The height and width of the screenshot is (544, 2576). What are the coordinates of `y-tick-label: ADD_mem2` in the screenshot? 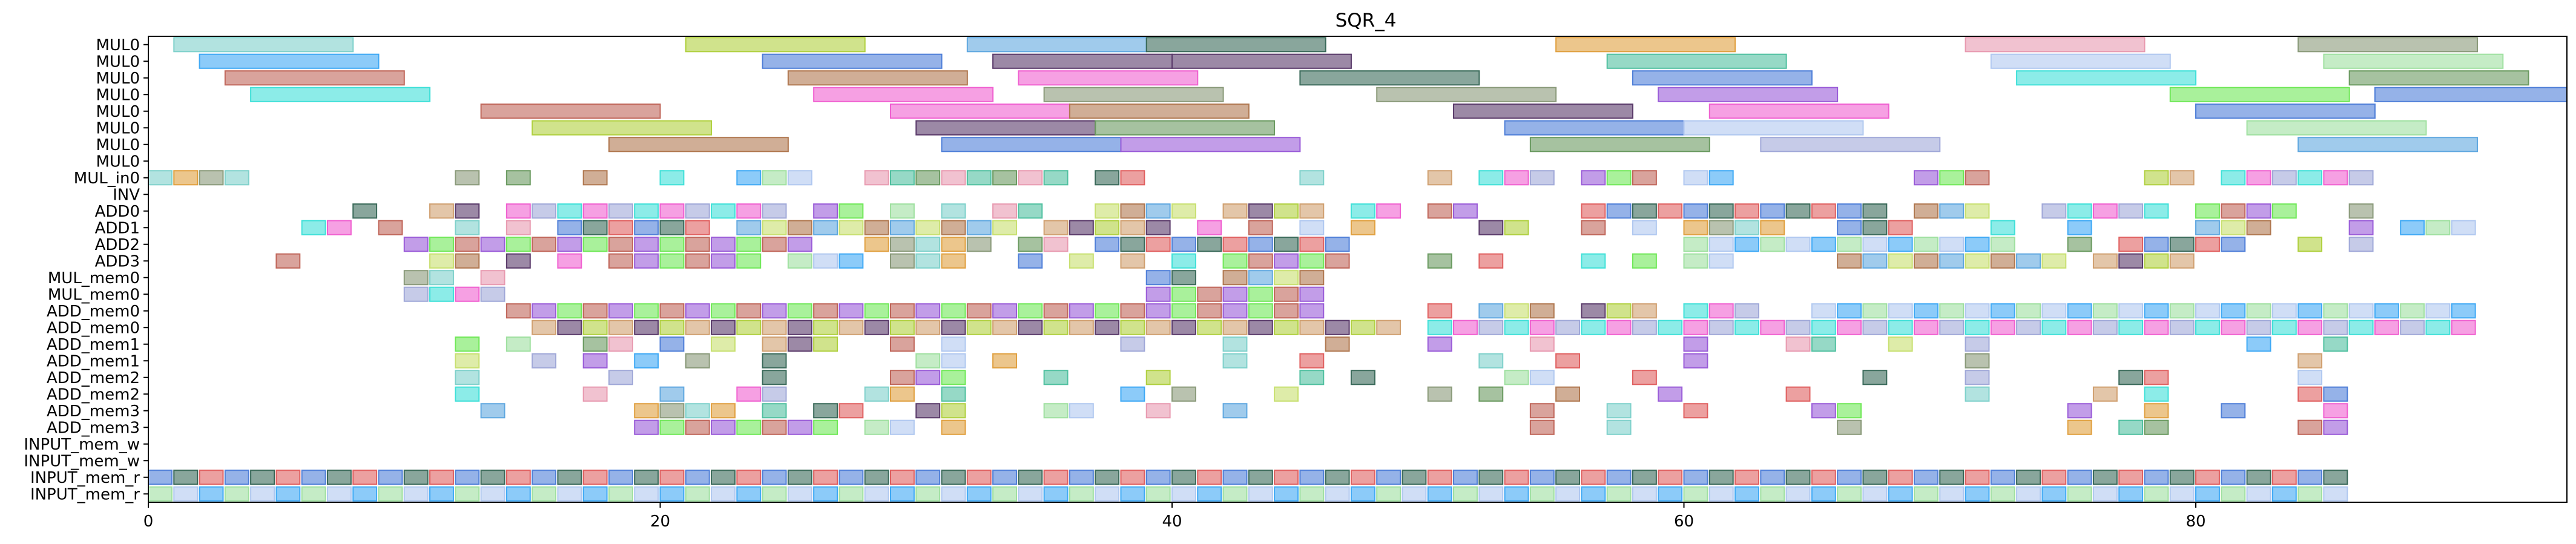 It's located at (93, 394).